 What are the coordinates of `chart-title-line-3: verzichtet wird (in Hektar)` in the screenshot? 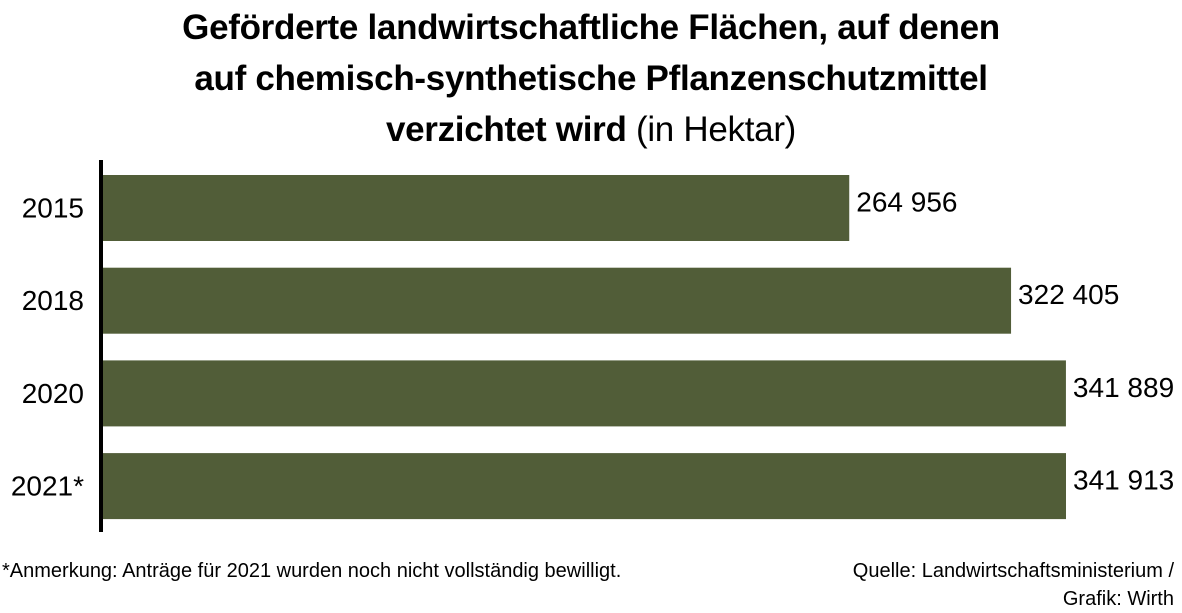 It's located at (591, 129).